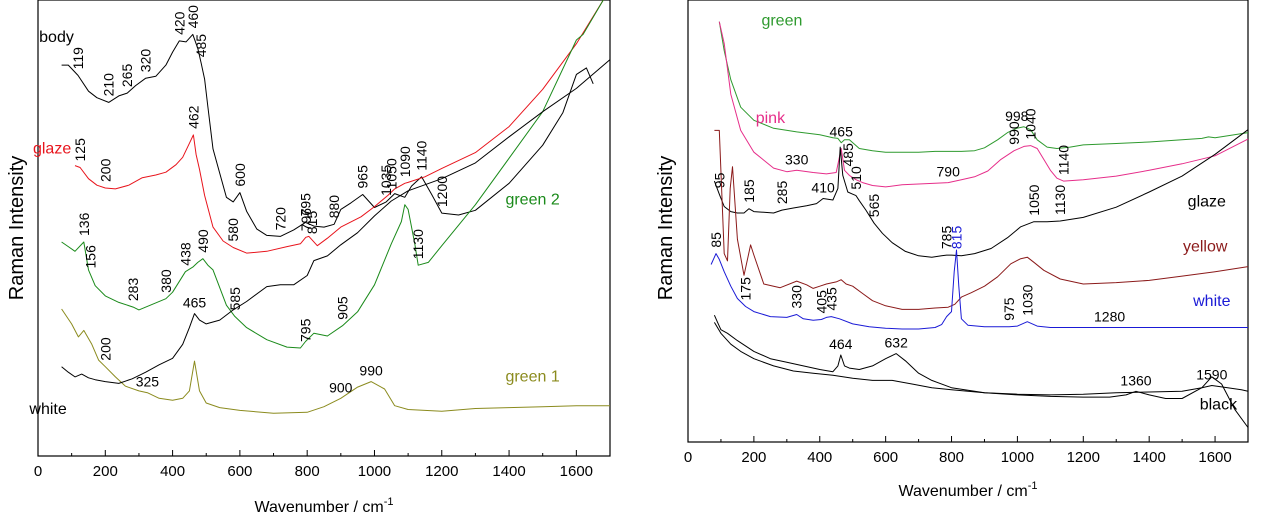 This screenshot has height=518, width=1272. What do you see at coordinates (1211, 375) in the screenshot?
I see `peak-label: 1590` at bounding box center [1211, 375].